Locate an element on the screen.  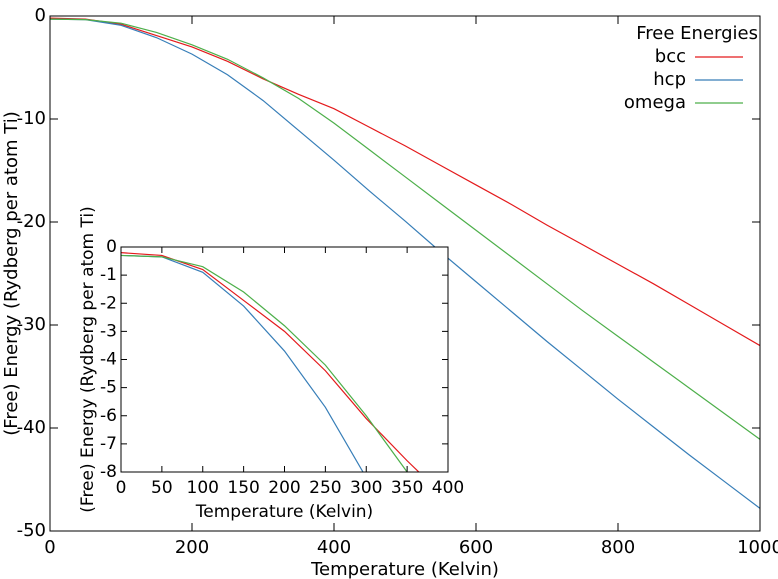
y-tick-label: -50 is located at coordinates (31, 530).